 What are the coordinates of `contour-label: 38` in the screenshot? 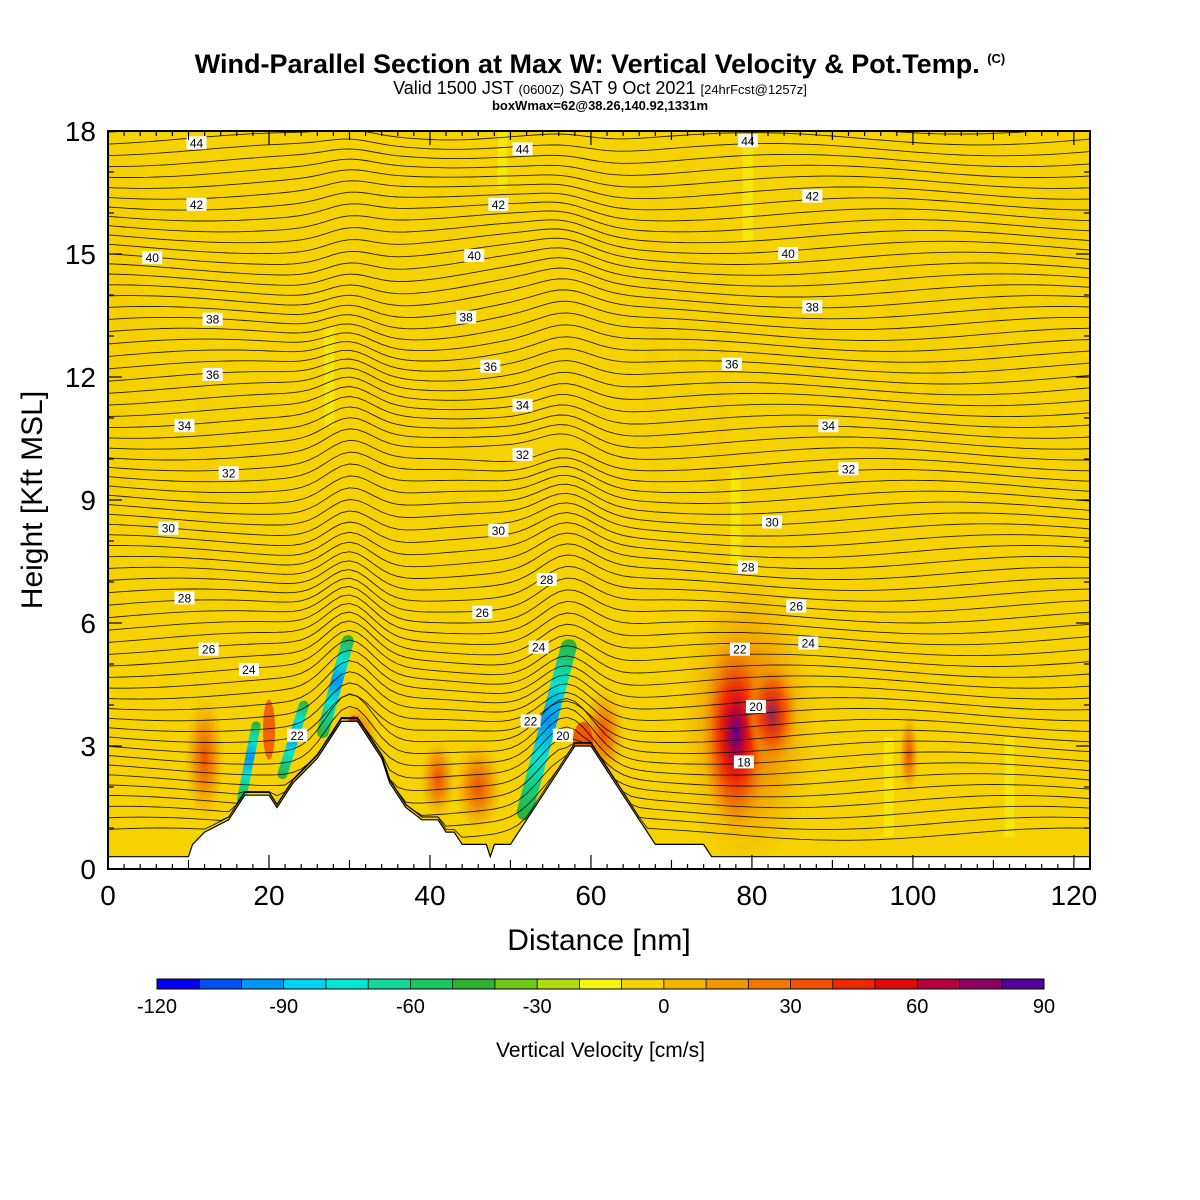 It's located at (212, 319).